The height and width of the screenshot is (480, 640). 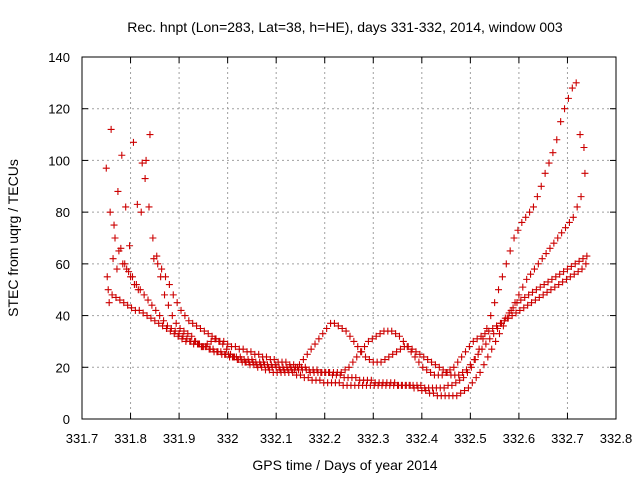 I want to click on x-tick-label: 332.3, so click(x=373, y=438).